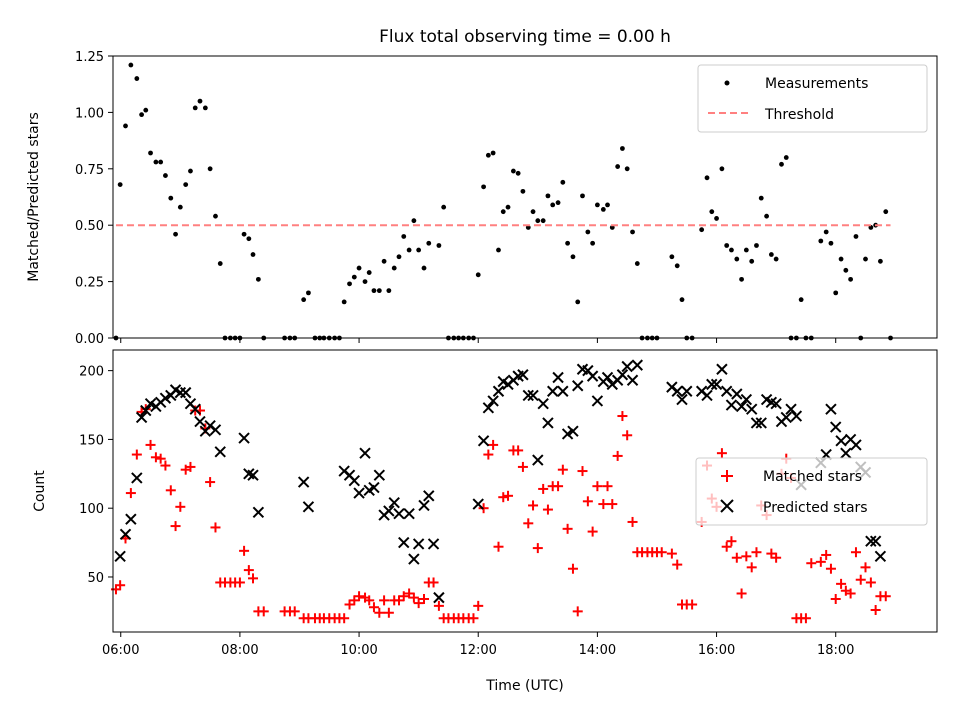 This screenshot has height=720, width=960. I want to click on legend-measurements-label: Measurements, so click(816, 84).